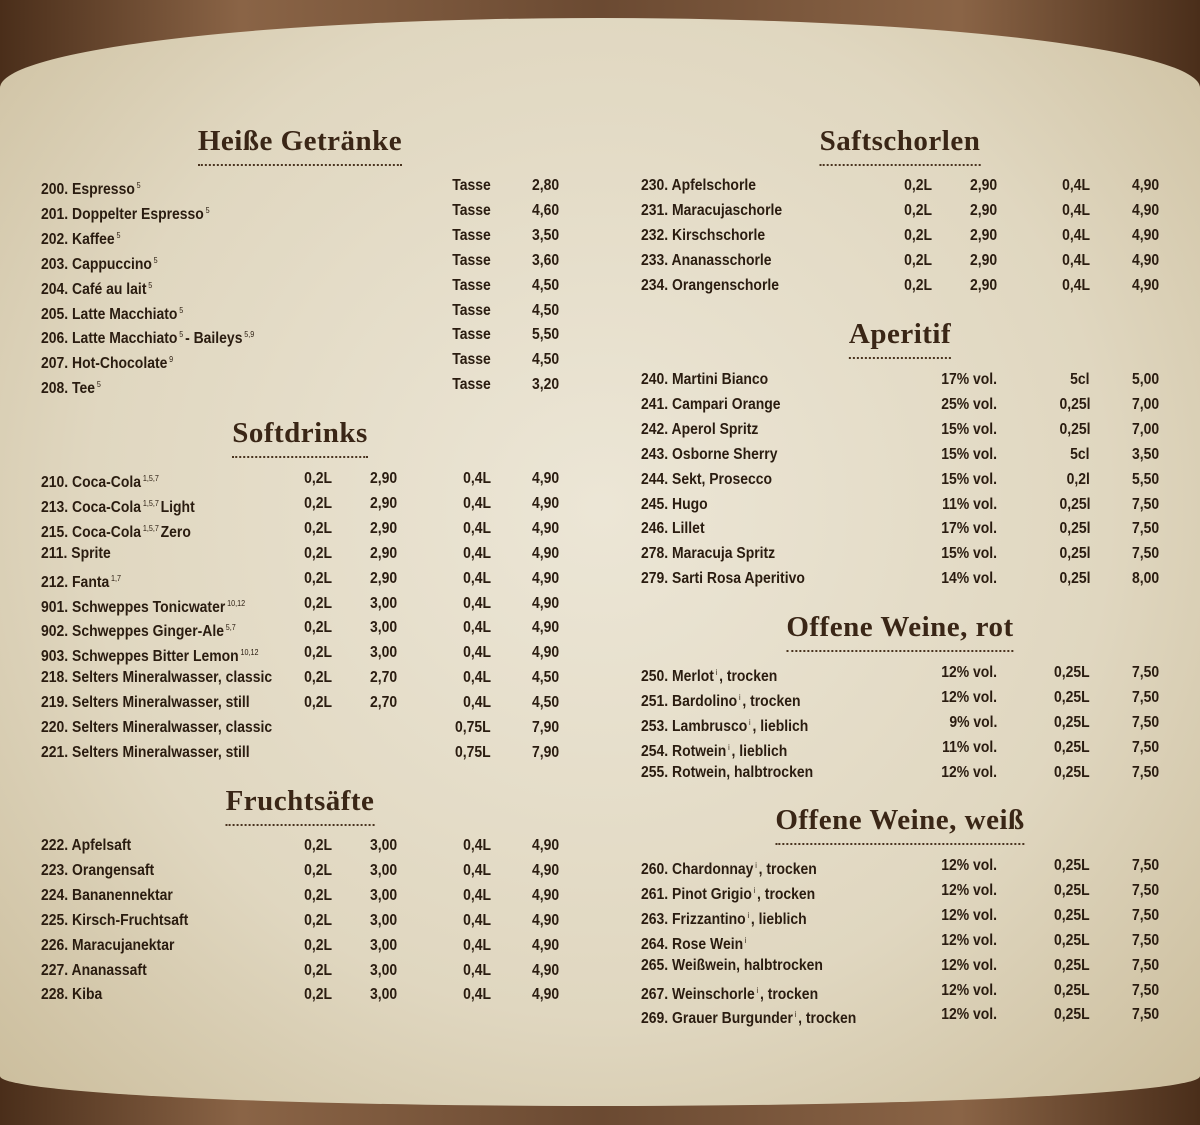 The width and height of the screenshot is (1200, 1125). Describe the element at coordinates (728, 893) in the screenshot. I see `menu-item: 261. Pinot Grigio i, trocken` at that location.